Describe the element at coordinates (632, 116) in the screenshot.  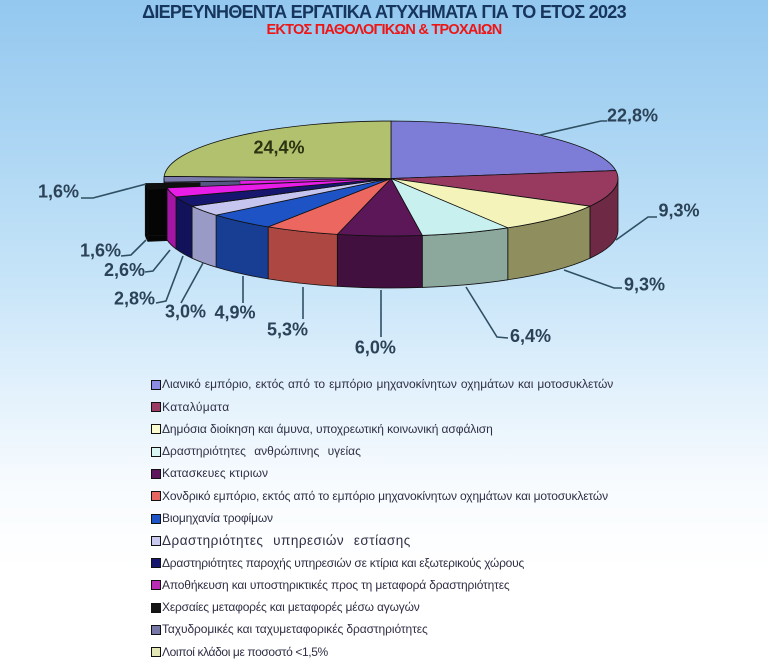
I see `svg-text: 22,8%` at that location.